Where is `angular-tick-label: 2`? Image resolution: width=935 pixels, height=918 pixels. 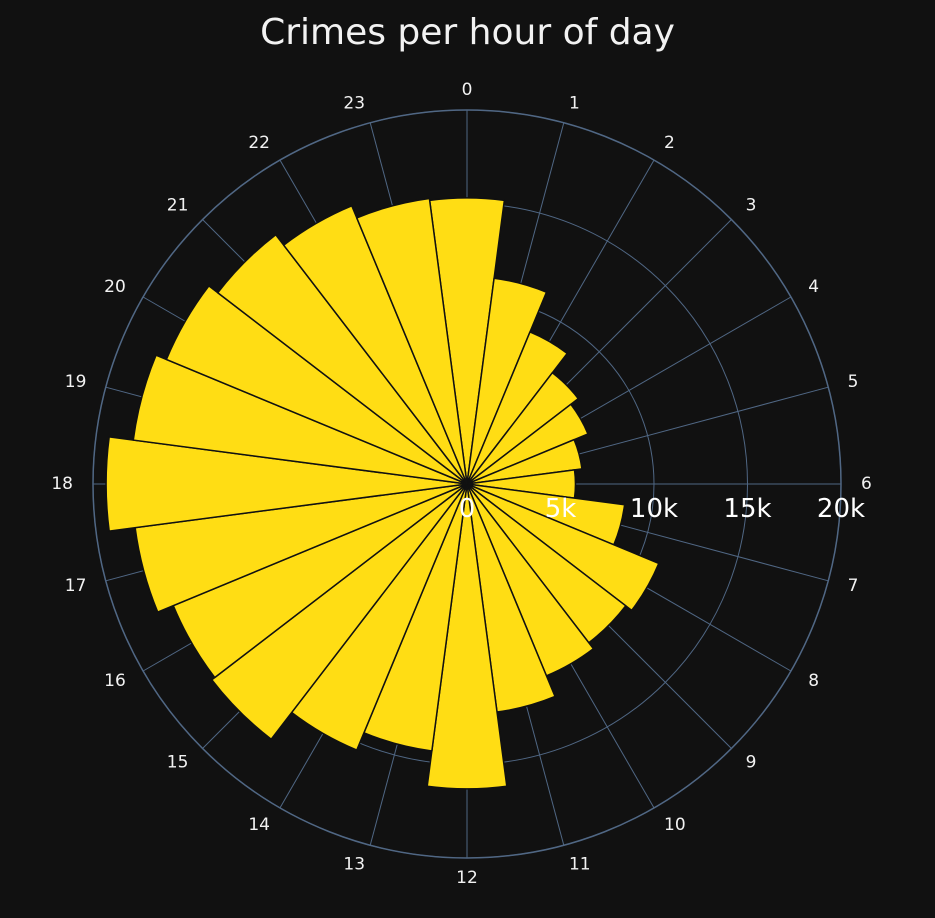
angular-tick-label: 2 is located at coordinates (669, 143).